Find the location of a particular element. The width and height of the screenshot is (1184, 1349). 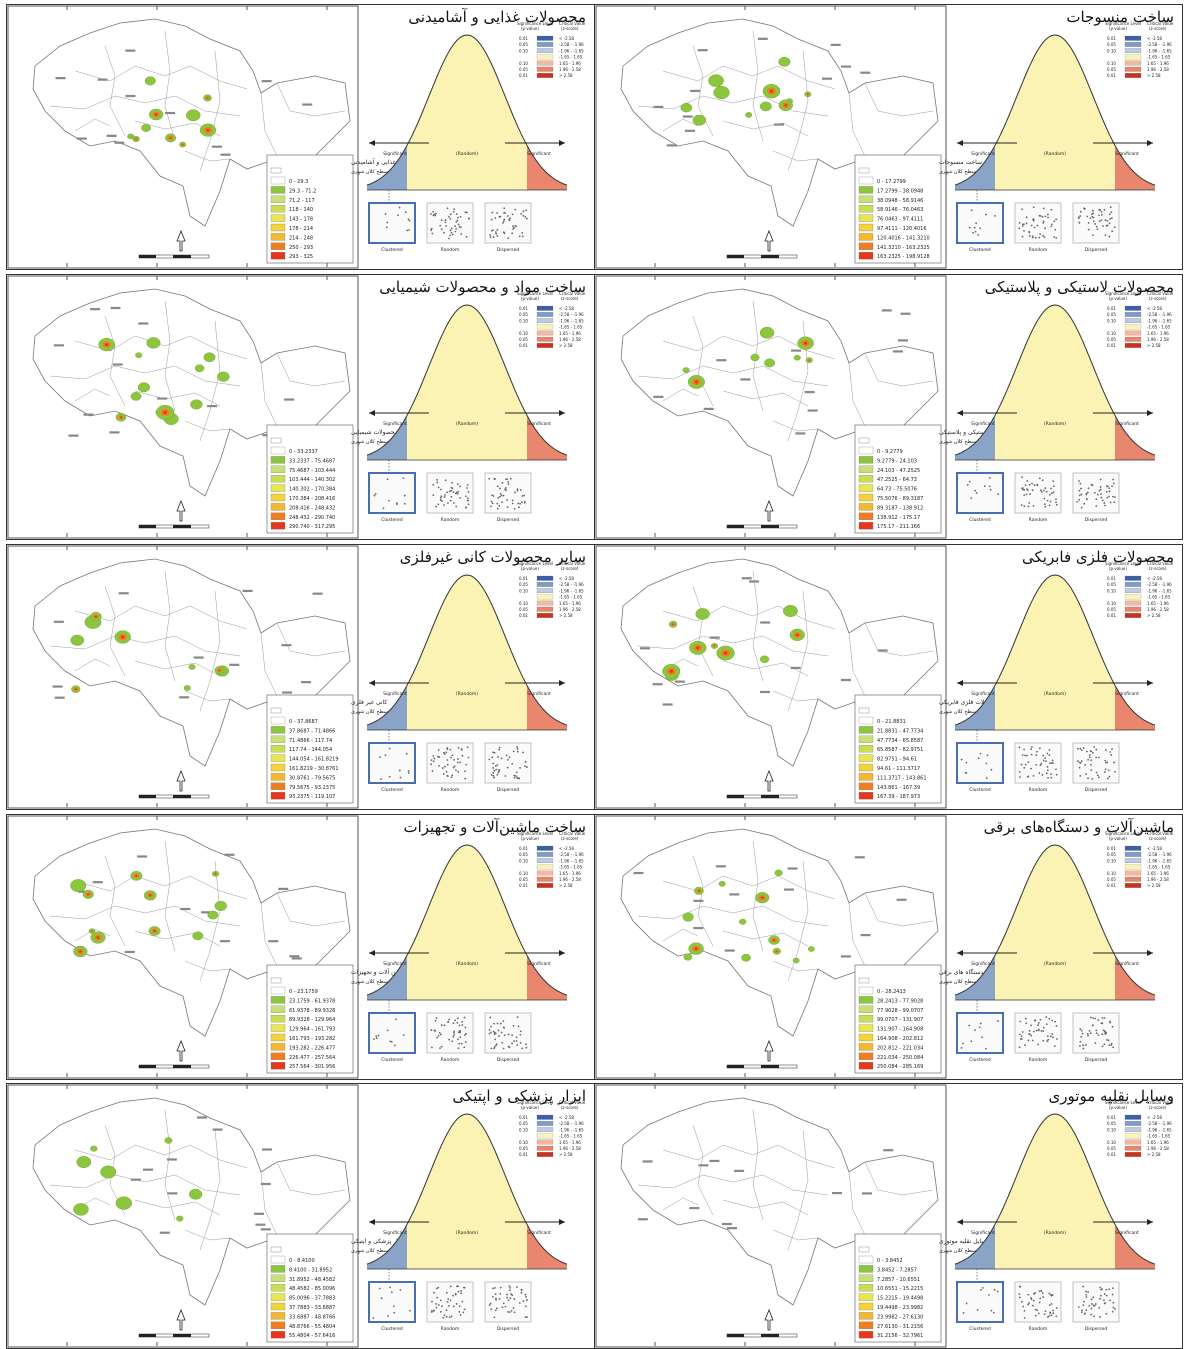

dispersed-box-label: Dispersed is located at coordinates (1096, 1060).